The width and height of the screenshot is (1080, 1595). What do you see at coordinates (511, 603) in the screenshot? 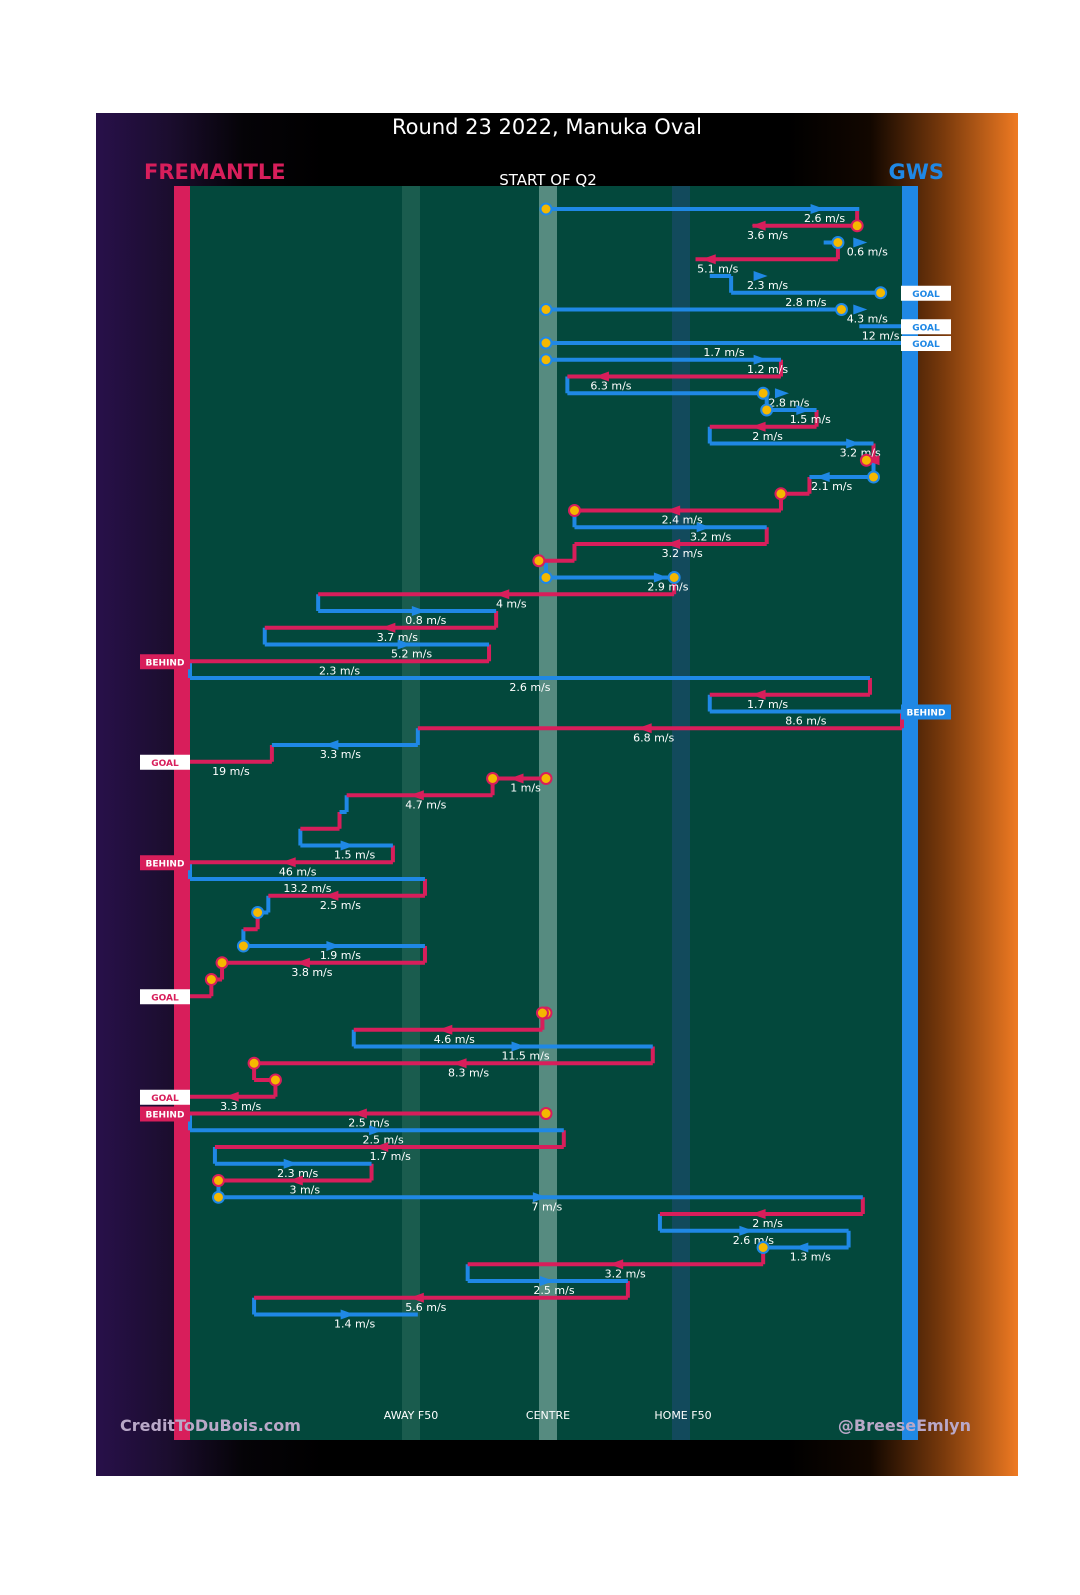
I see `speed-label: 4 m/s` at bounding box center [511, 603].